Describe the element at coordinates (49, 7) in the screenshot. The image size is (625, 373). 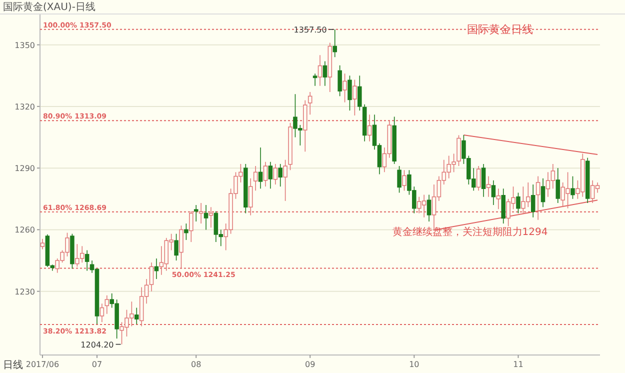
I see `chart-title: 国际黄金(XAU)-日线` at that location.